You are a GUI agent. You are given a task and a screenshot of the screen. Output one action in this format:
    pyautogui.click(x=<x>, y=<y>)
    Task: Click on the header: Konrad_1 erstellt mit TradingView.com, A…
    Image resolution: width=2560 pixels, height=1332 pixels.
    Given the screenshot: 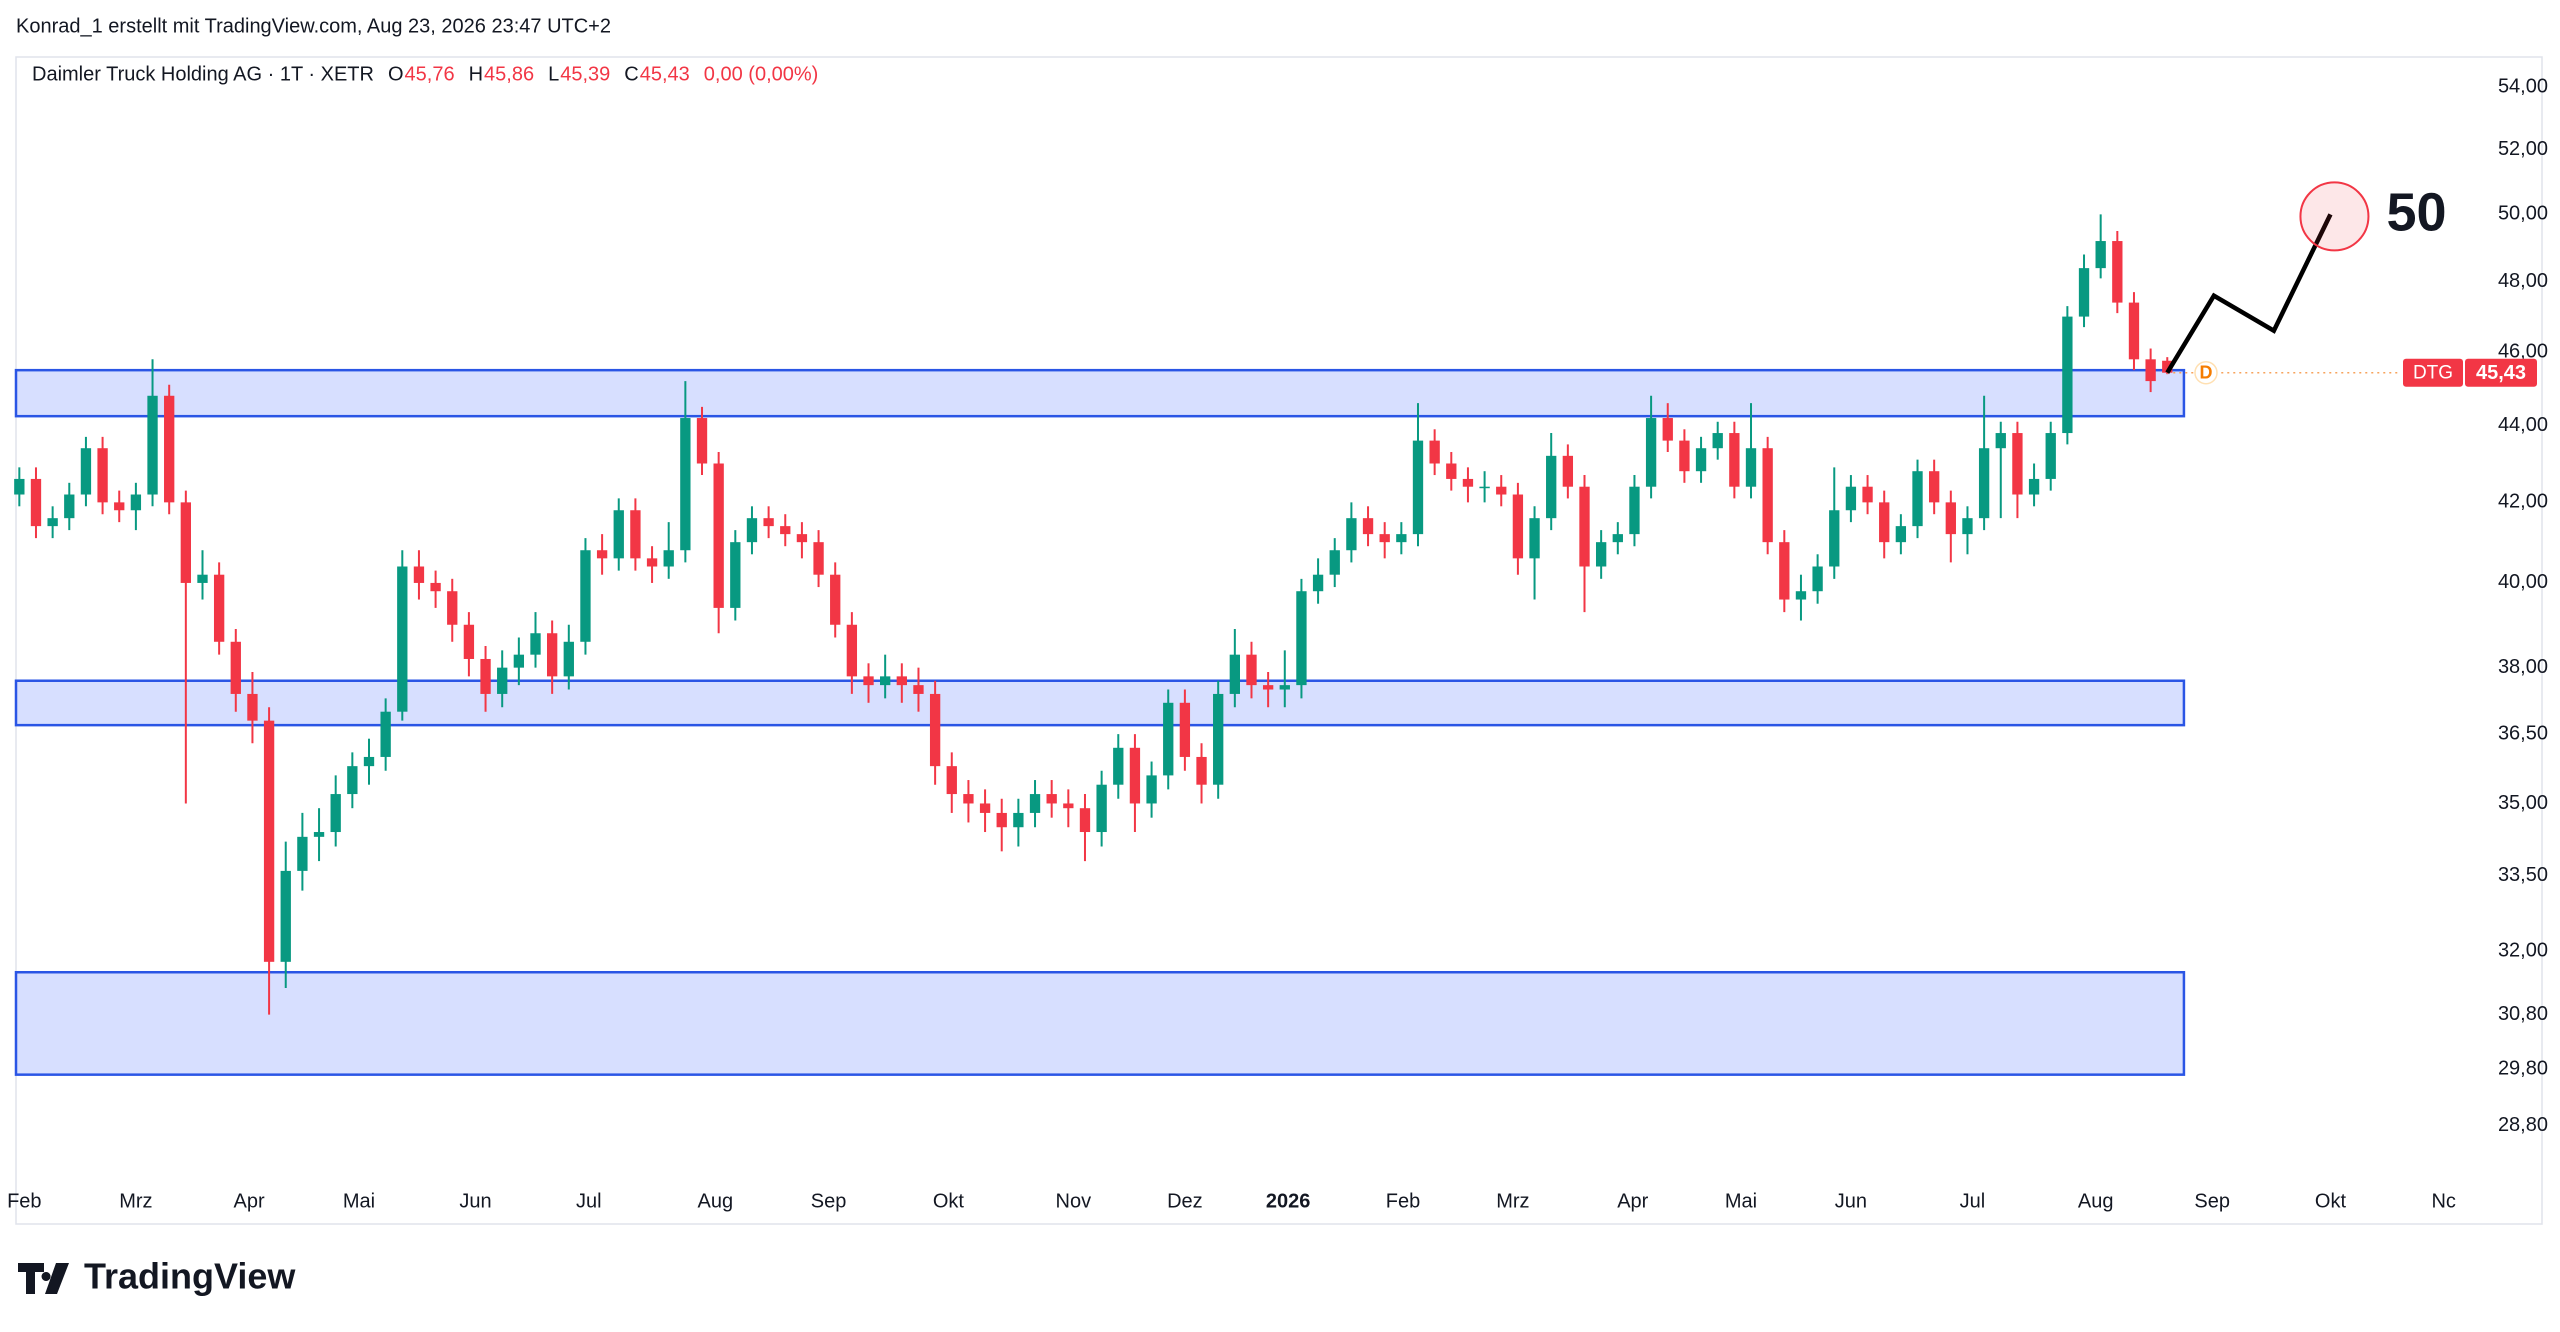 What is the action you would take?
    pyautogui.click(x=313, y=26)
    